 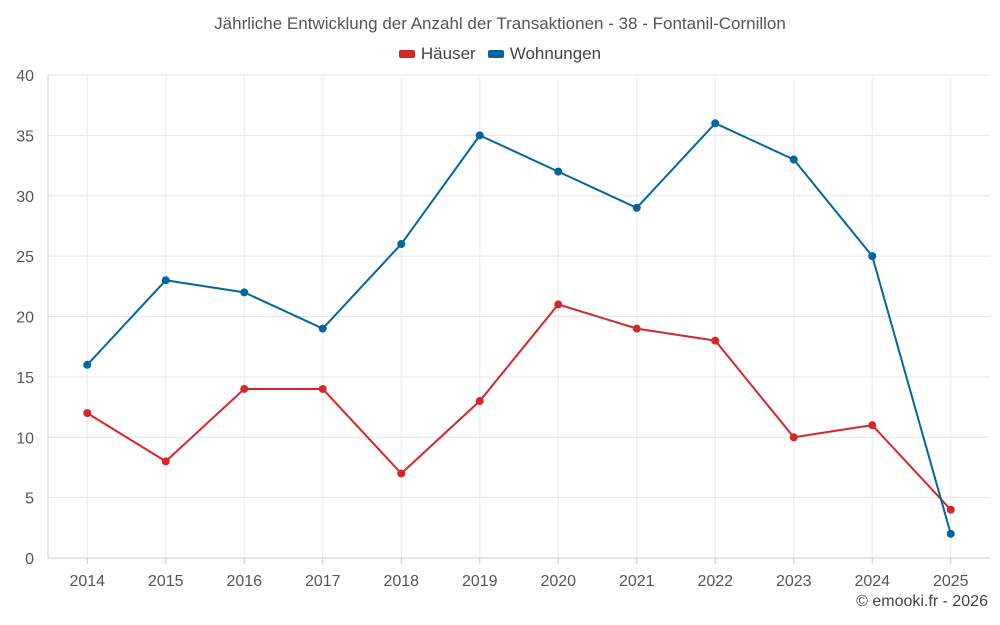 What do you see at coordinates (555, 53) in the screenshot?
I see `legend-label-wohnungen: Wohnungen` at bounding box center [555, 53].